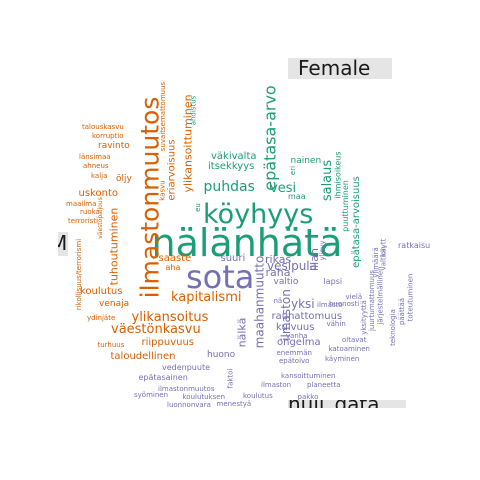 The width and height of the screenshot is (480, 480). I want to click on cloud-word: luonnonvara, so click(189, 404).